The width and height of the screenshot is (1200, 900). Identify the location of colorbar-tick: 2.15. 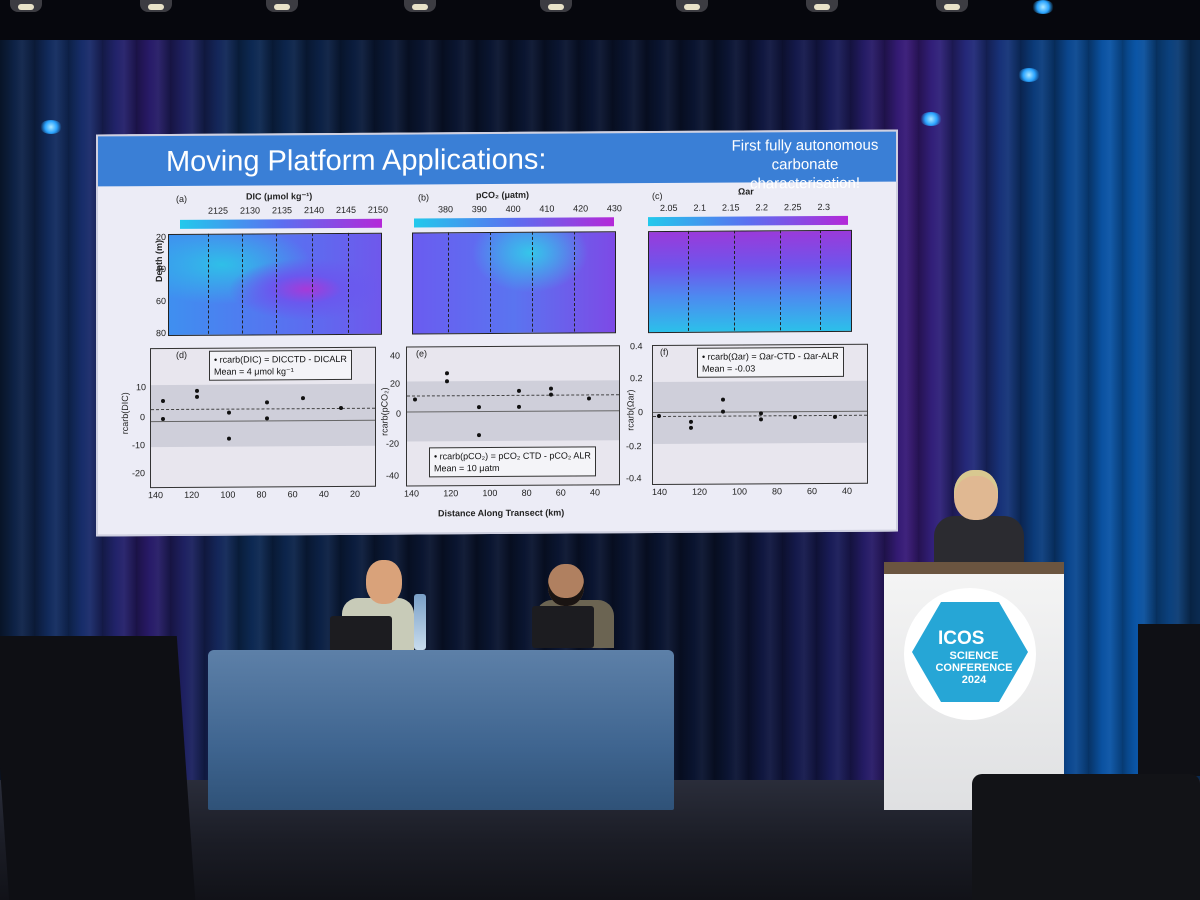
(730, 207).